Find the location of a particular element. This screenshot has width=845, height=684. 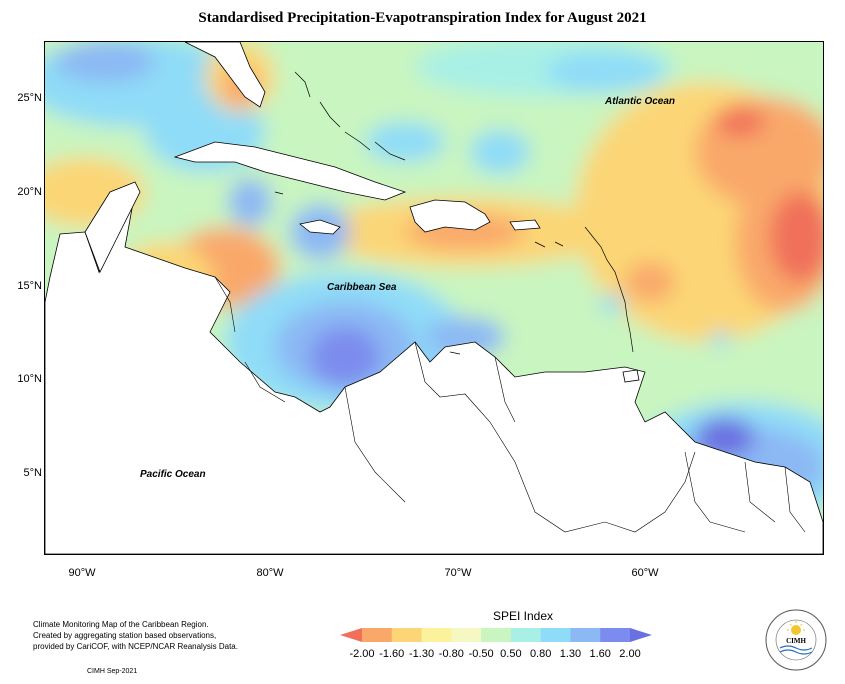

legend-title: SPEI Index is located at coordinates (523, 616).